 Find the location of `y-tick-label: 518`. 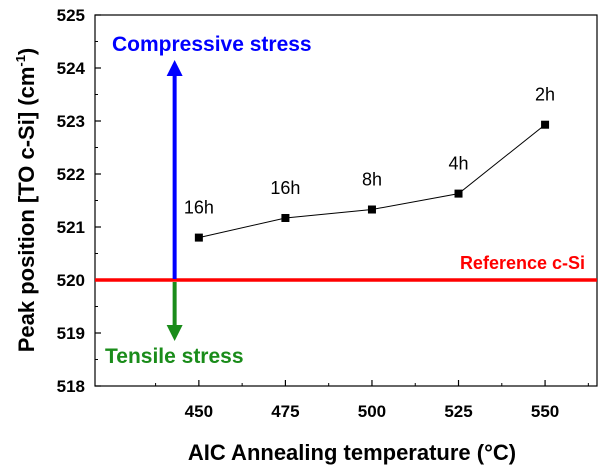

y-tick-label: 518 is located at coordinates (71, 386).